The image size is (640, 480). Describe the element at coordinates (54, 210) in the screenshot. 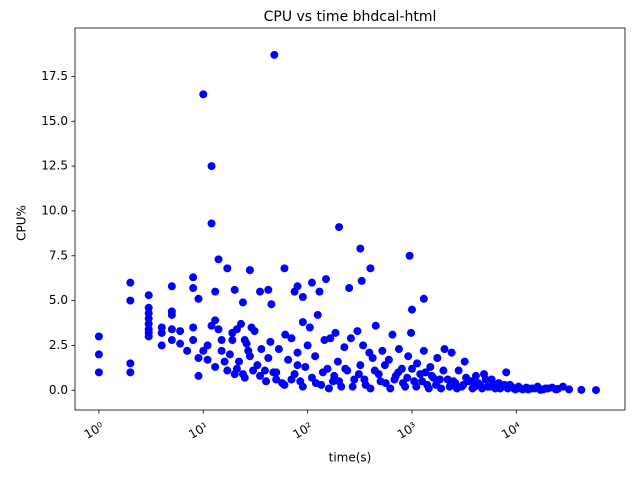

I see `y-tick-label: 10.0` at that location.